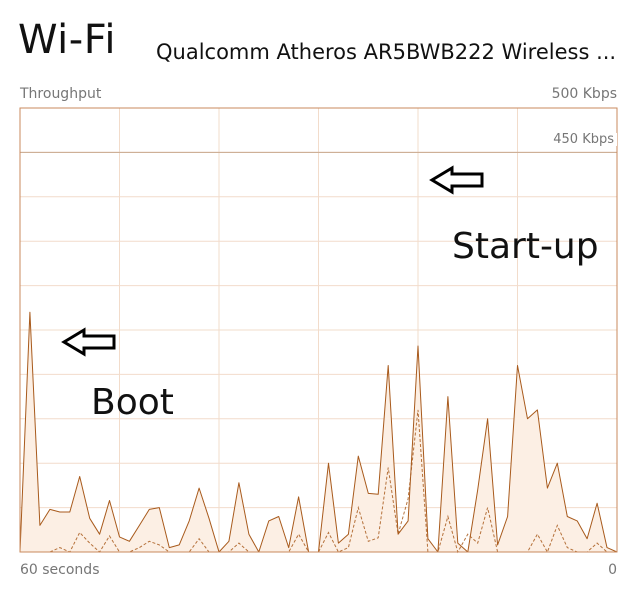 This screenshot has height=590, width=642. I want to click on annotation-startup: Start-up, so click(525, 246).